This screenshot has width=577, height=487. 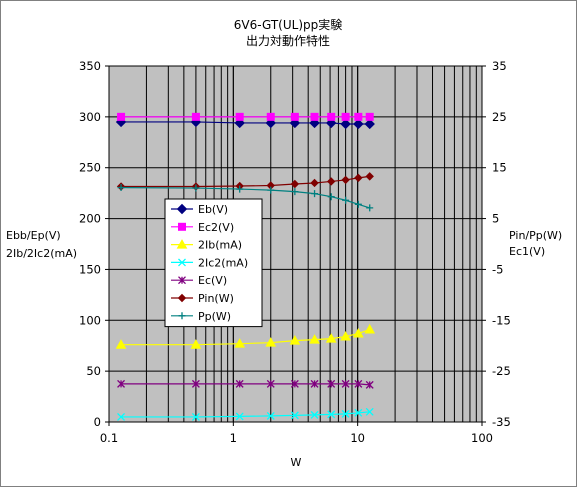 What do you see at coordinates (182, 209) in the screenshot?
I see `legend-marker-eb-v` at bounding box center [182, 209].